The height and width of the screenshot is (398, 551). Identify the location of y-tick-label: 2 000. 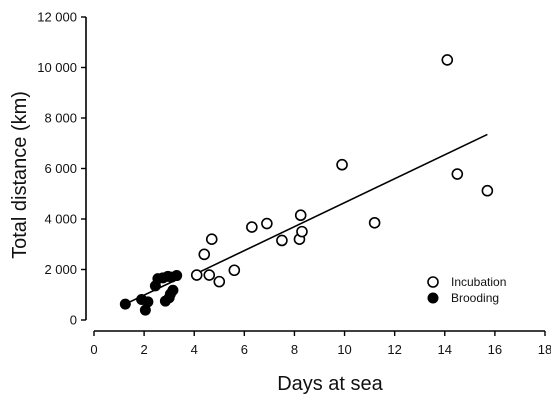
(60, 269).